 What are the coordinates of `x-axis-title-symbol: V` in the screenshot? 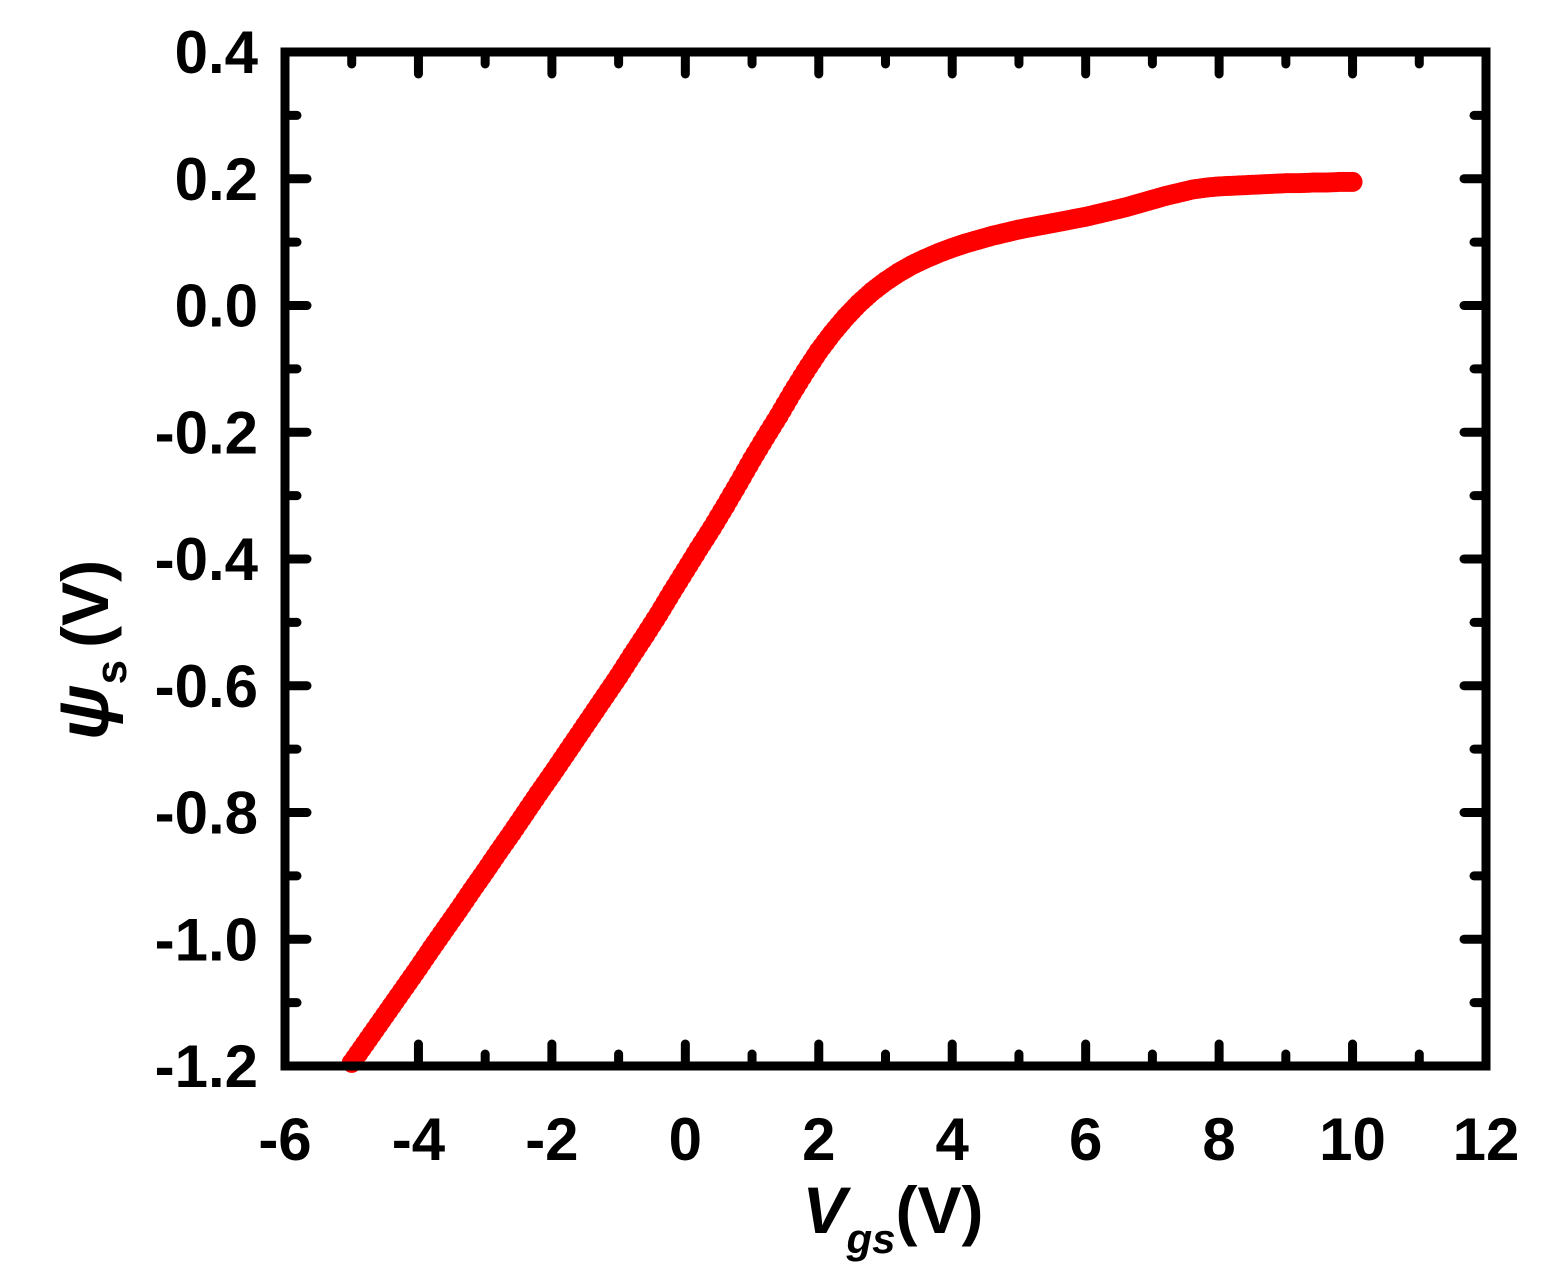 It's located at (826, 1210).